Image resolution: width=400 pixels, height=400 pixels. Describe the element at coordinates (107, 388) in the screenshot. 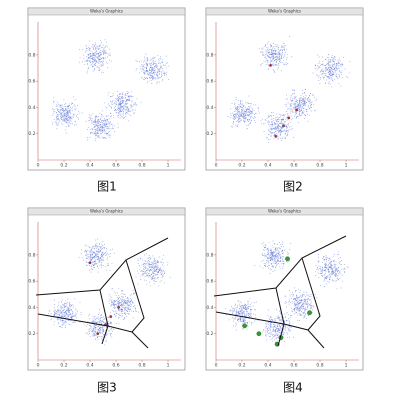

I see `caption: 图3` at that location.